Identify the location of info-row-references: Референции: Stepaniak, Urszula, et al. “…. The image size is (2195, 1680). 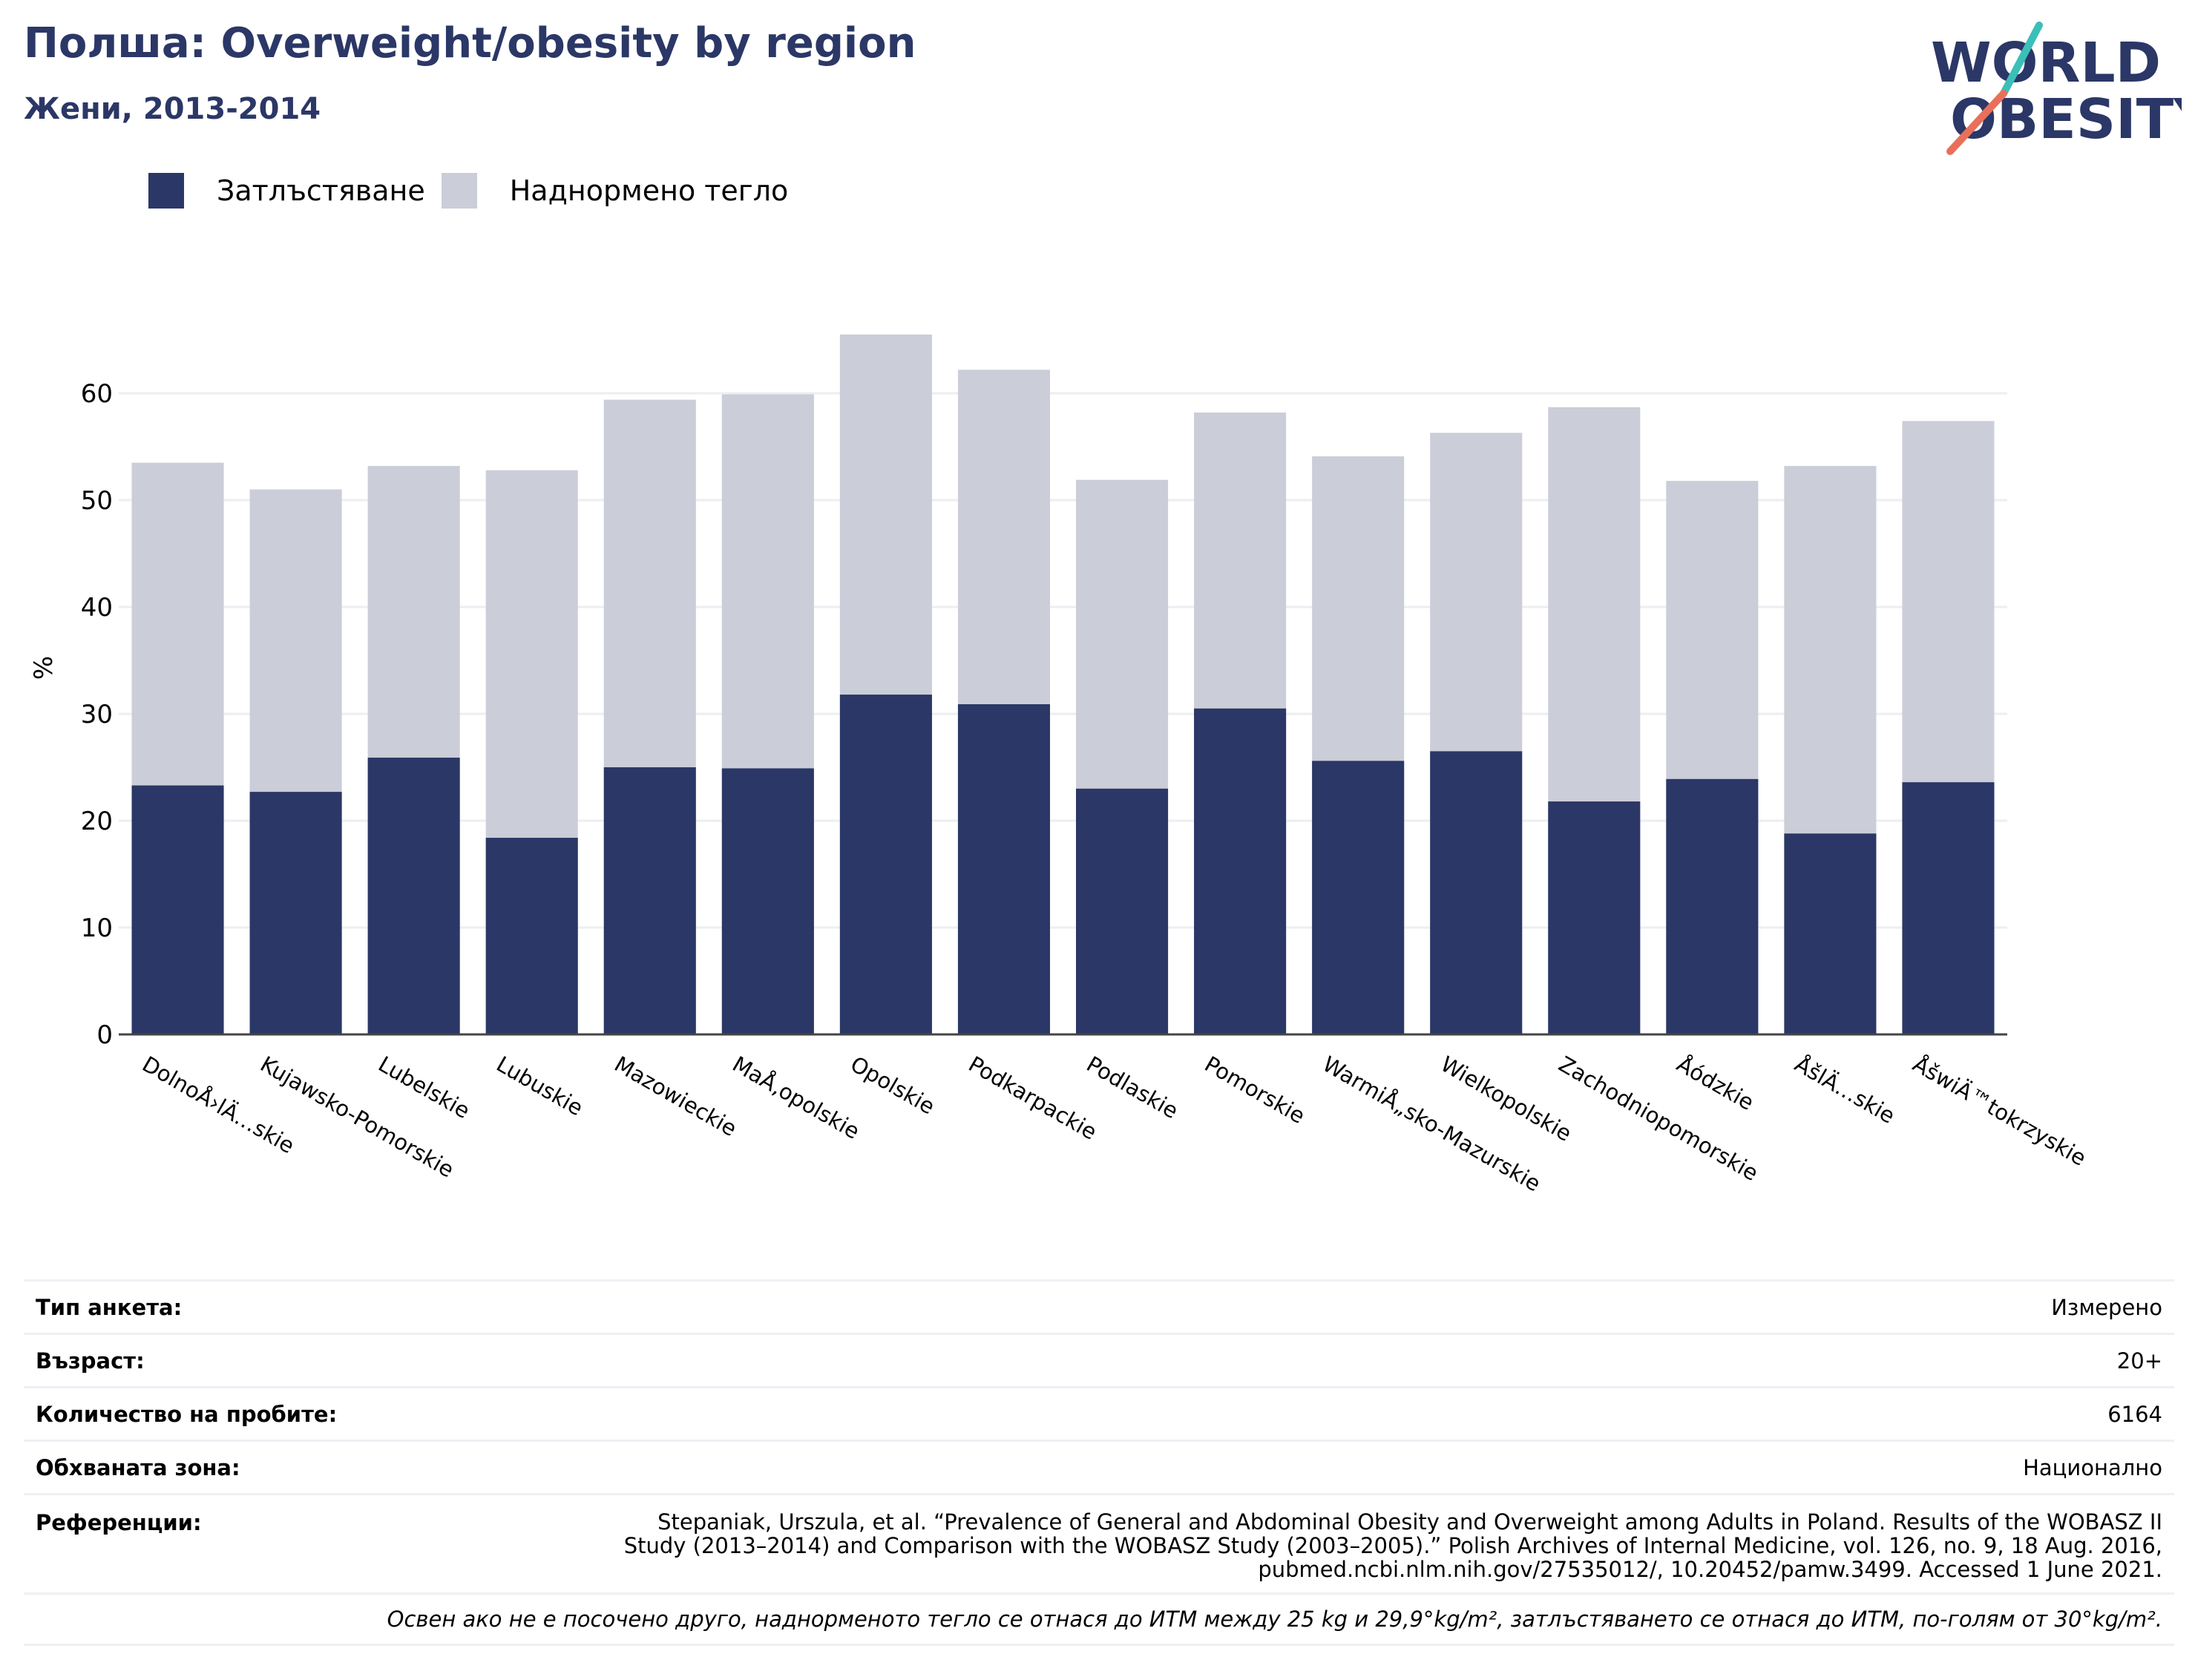
(1099, 1543).